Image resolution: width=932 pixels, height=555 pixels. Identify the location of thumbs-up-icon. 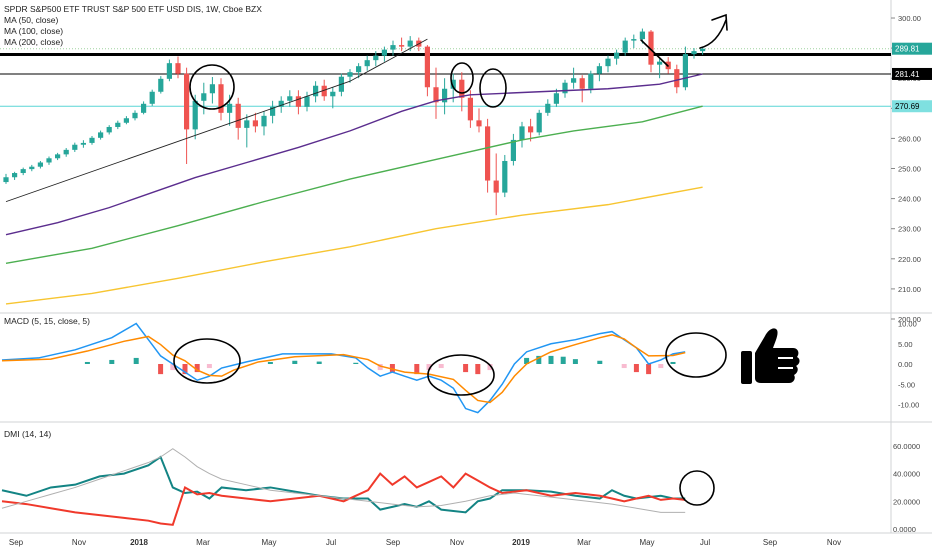
(770, 356).